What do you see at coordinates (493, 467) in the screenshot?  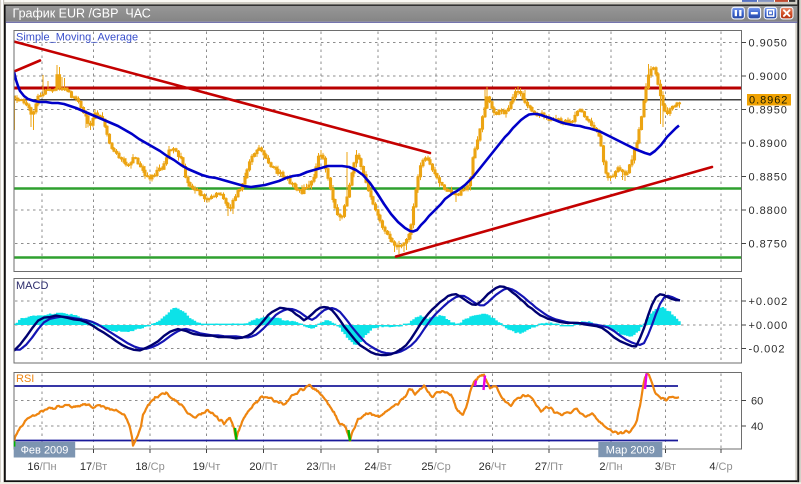 I see `svg-text: 26/Чт` at bounding box center [493, 467].